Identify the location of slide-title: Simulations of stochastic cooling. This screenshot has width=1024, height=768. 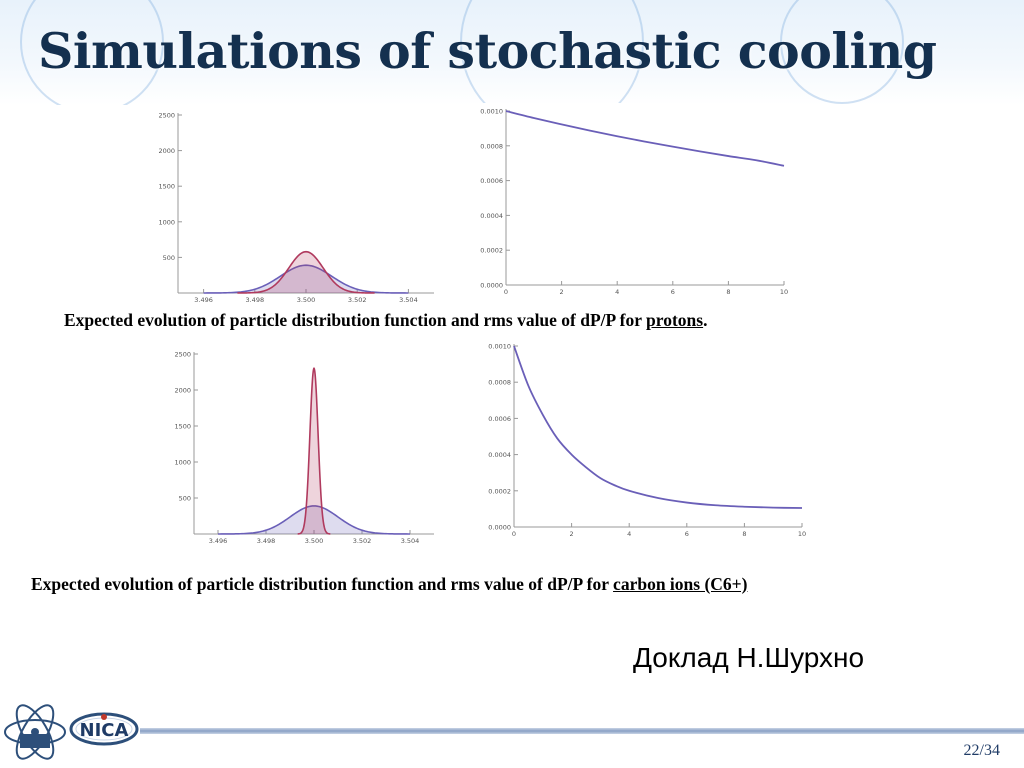
(487, 51).